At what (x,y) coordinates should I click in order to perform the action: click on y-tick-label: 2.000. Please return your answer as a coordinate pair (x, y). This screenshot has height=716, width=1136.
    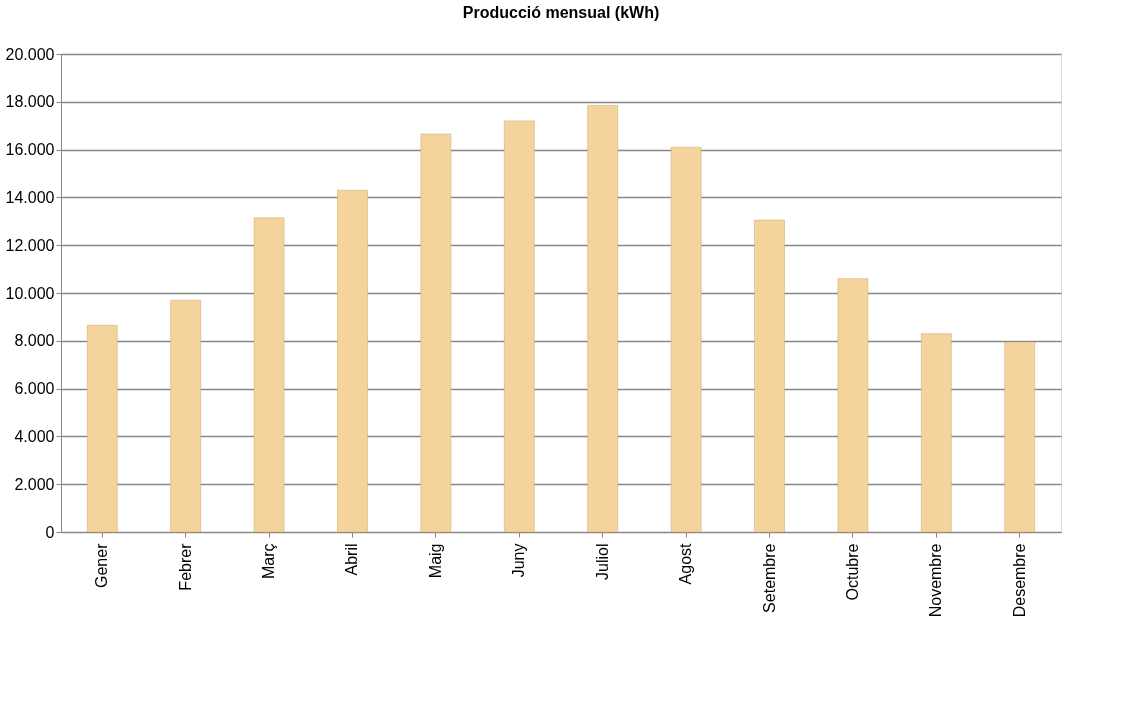
    Looking at the image, I should click on (34, 484).